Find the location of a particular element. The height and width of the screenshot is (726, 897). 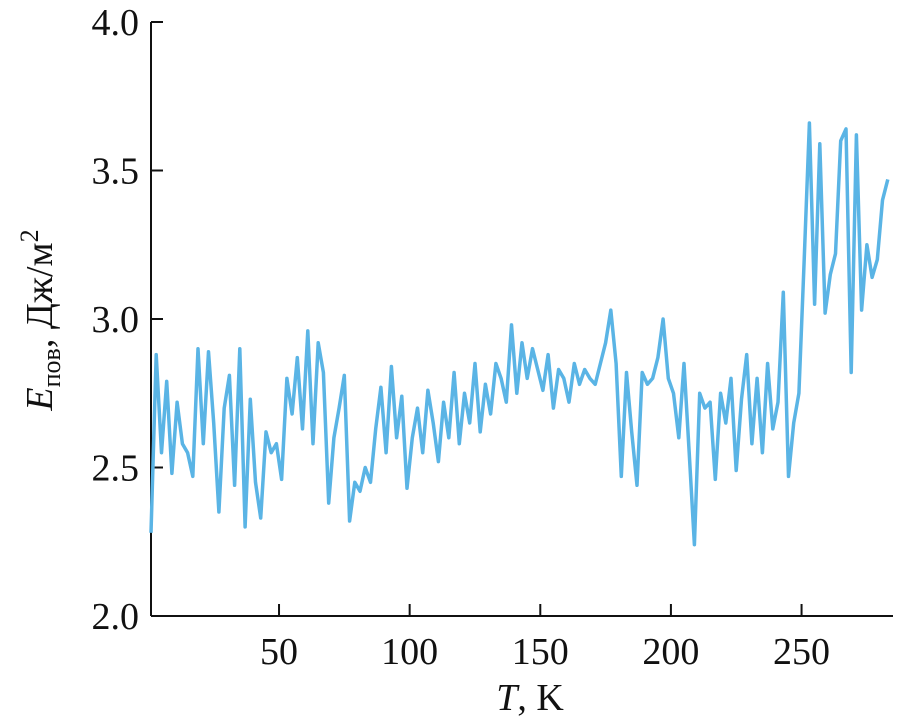

y-axis-label: Eпов, Дж/м2 is located at coordinates (40, 320).